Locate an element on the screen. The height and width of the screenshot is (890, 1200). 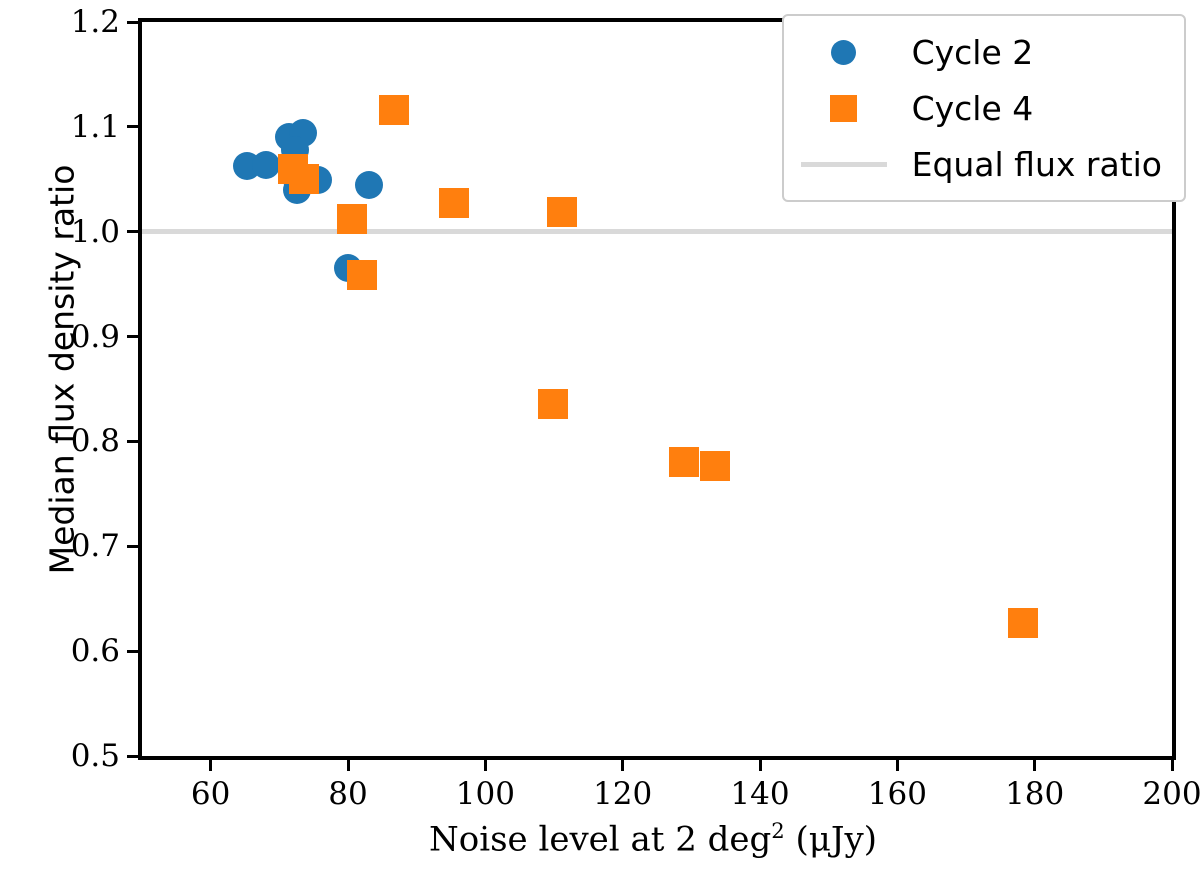
y-axis-title: Median flux density ratio is located at coordinates (62, 369).